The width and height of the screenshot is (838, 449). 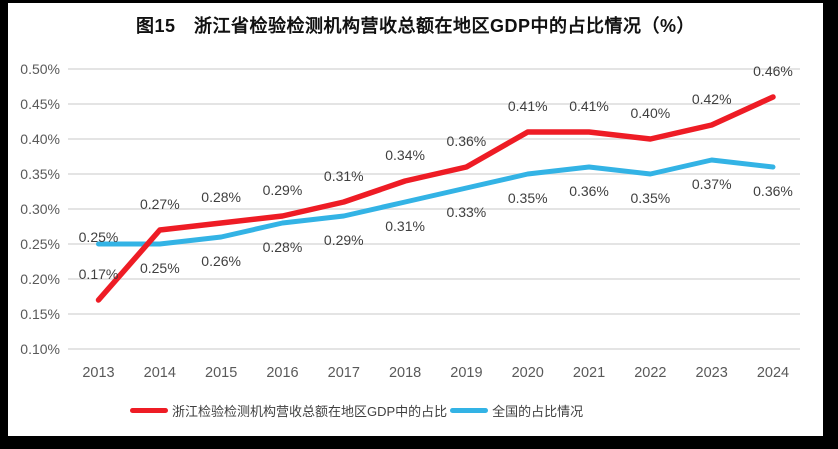 What do you see at coordinates (344, 373) in the screenshot?
I see `x-tick-label: 2017` at bounding box center [344, 373].